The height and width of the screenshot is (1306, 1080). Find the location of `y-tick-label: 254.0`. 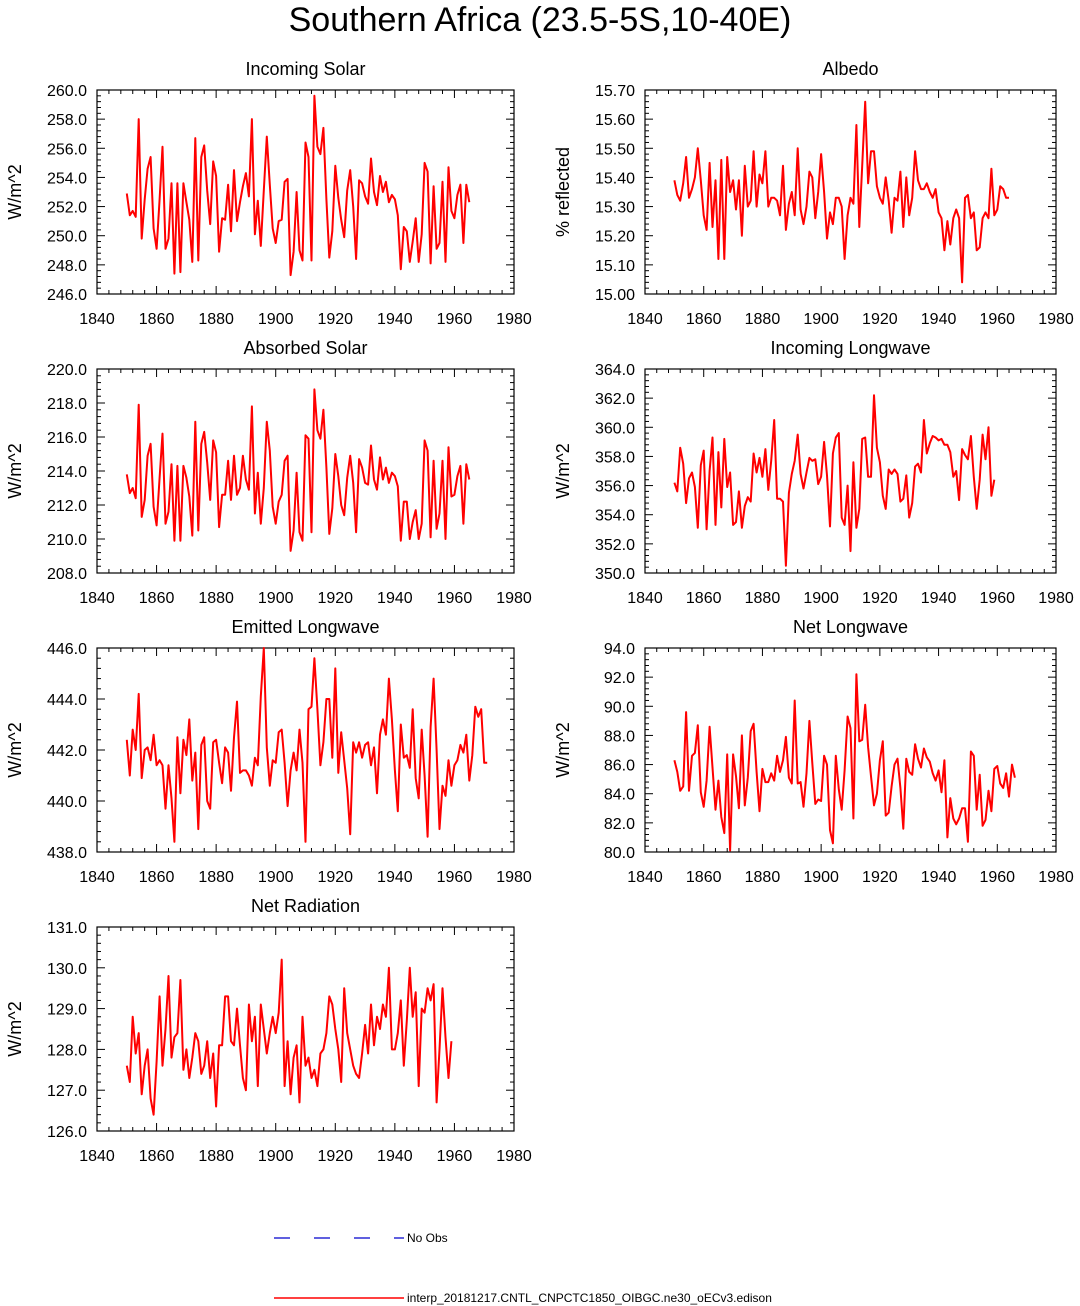

y-tick-label: 254.0 is located at coordinates (67, 178).